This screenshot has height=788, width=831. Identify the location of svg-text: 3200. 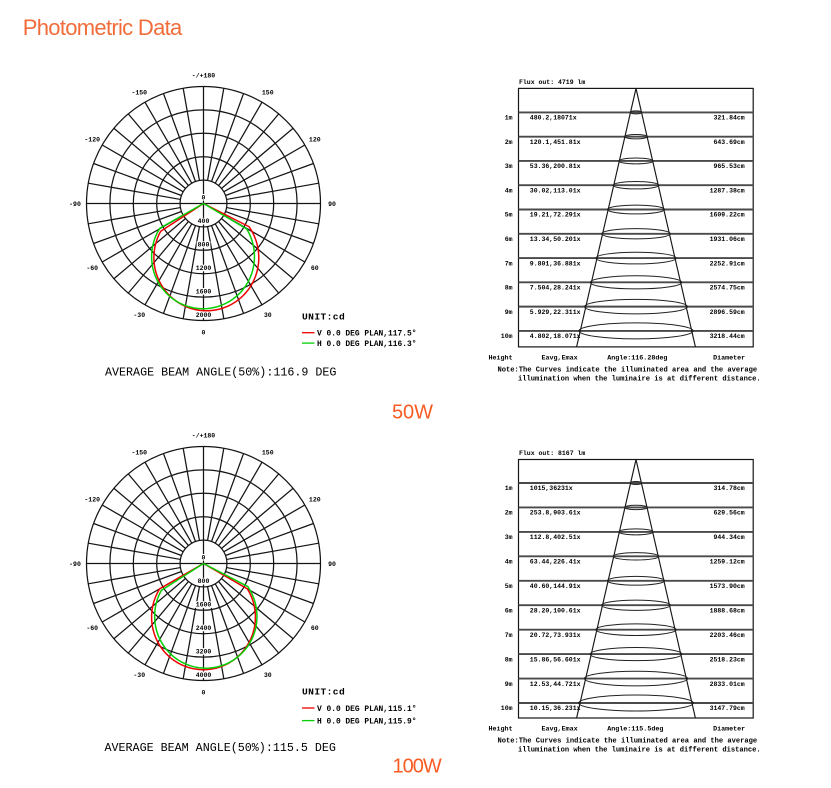
(204, 651).